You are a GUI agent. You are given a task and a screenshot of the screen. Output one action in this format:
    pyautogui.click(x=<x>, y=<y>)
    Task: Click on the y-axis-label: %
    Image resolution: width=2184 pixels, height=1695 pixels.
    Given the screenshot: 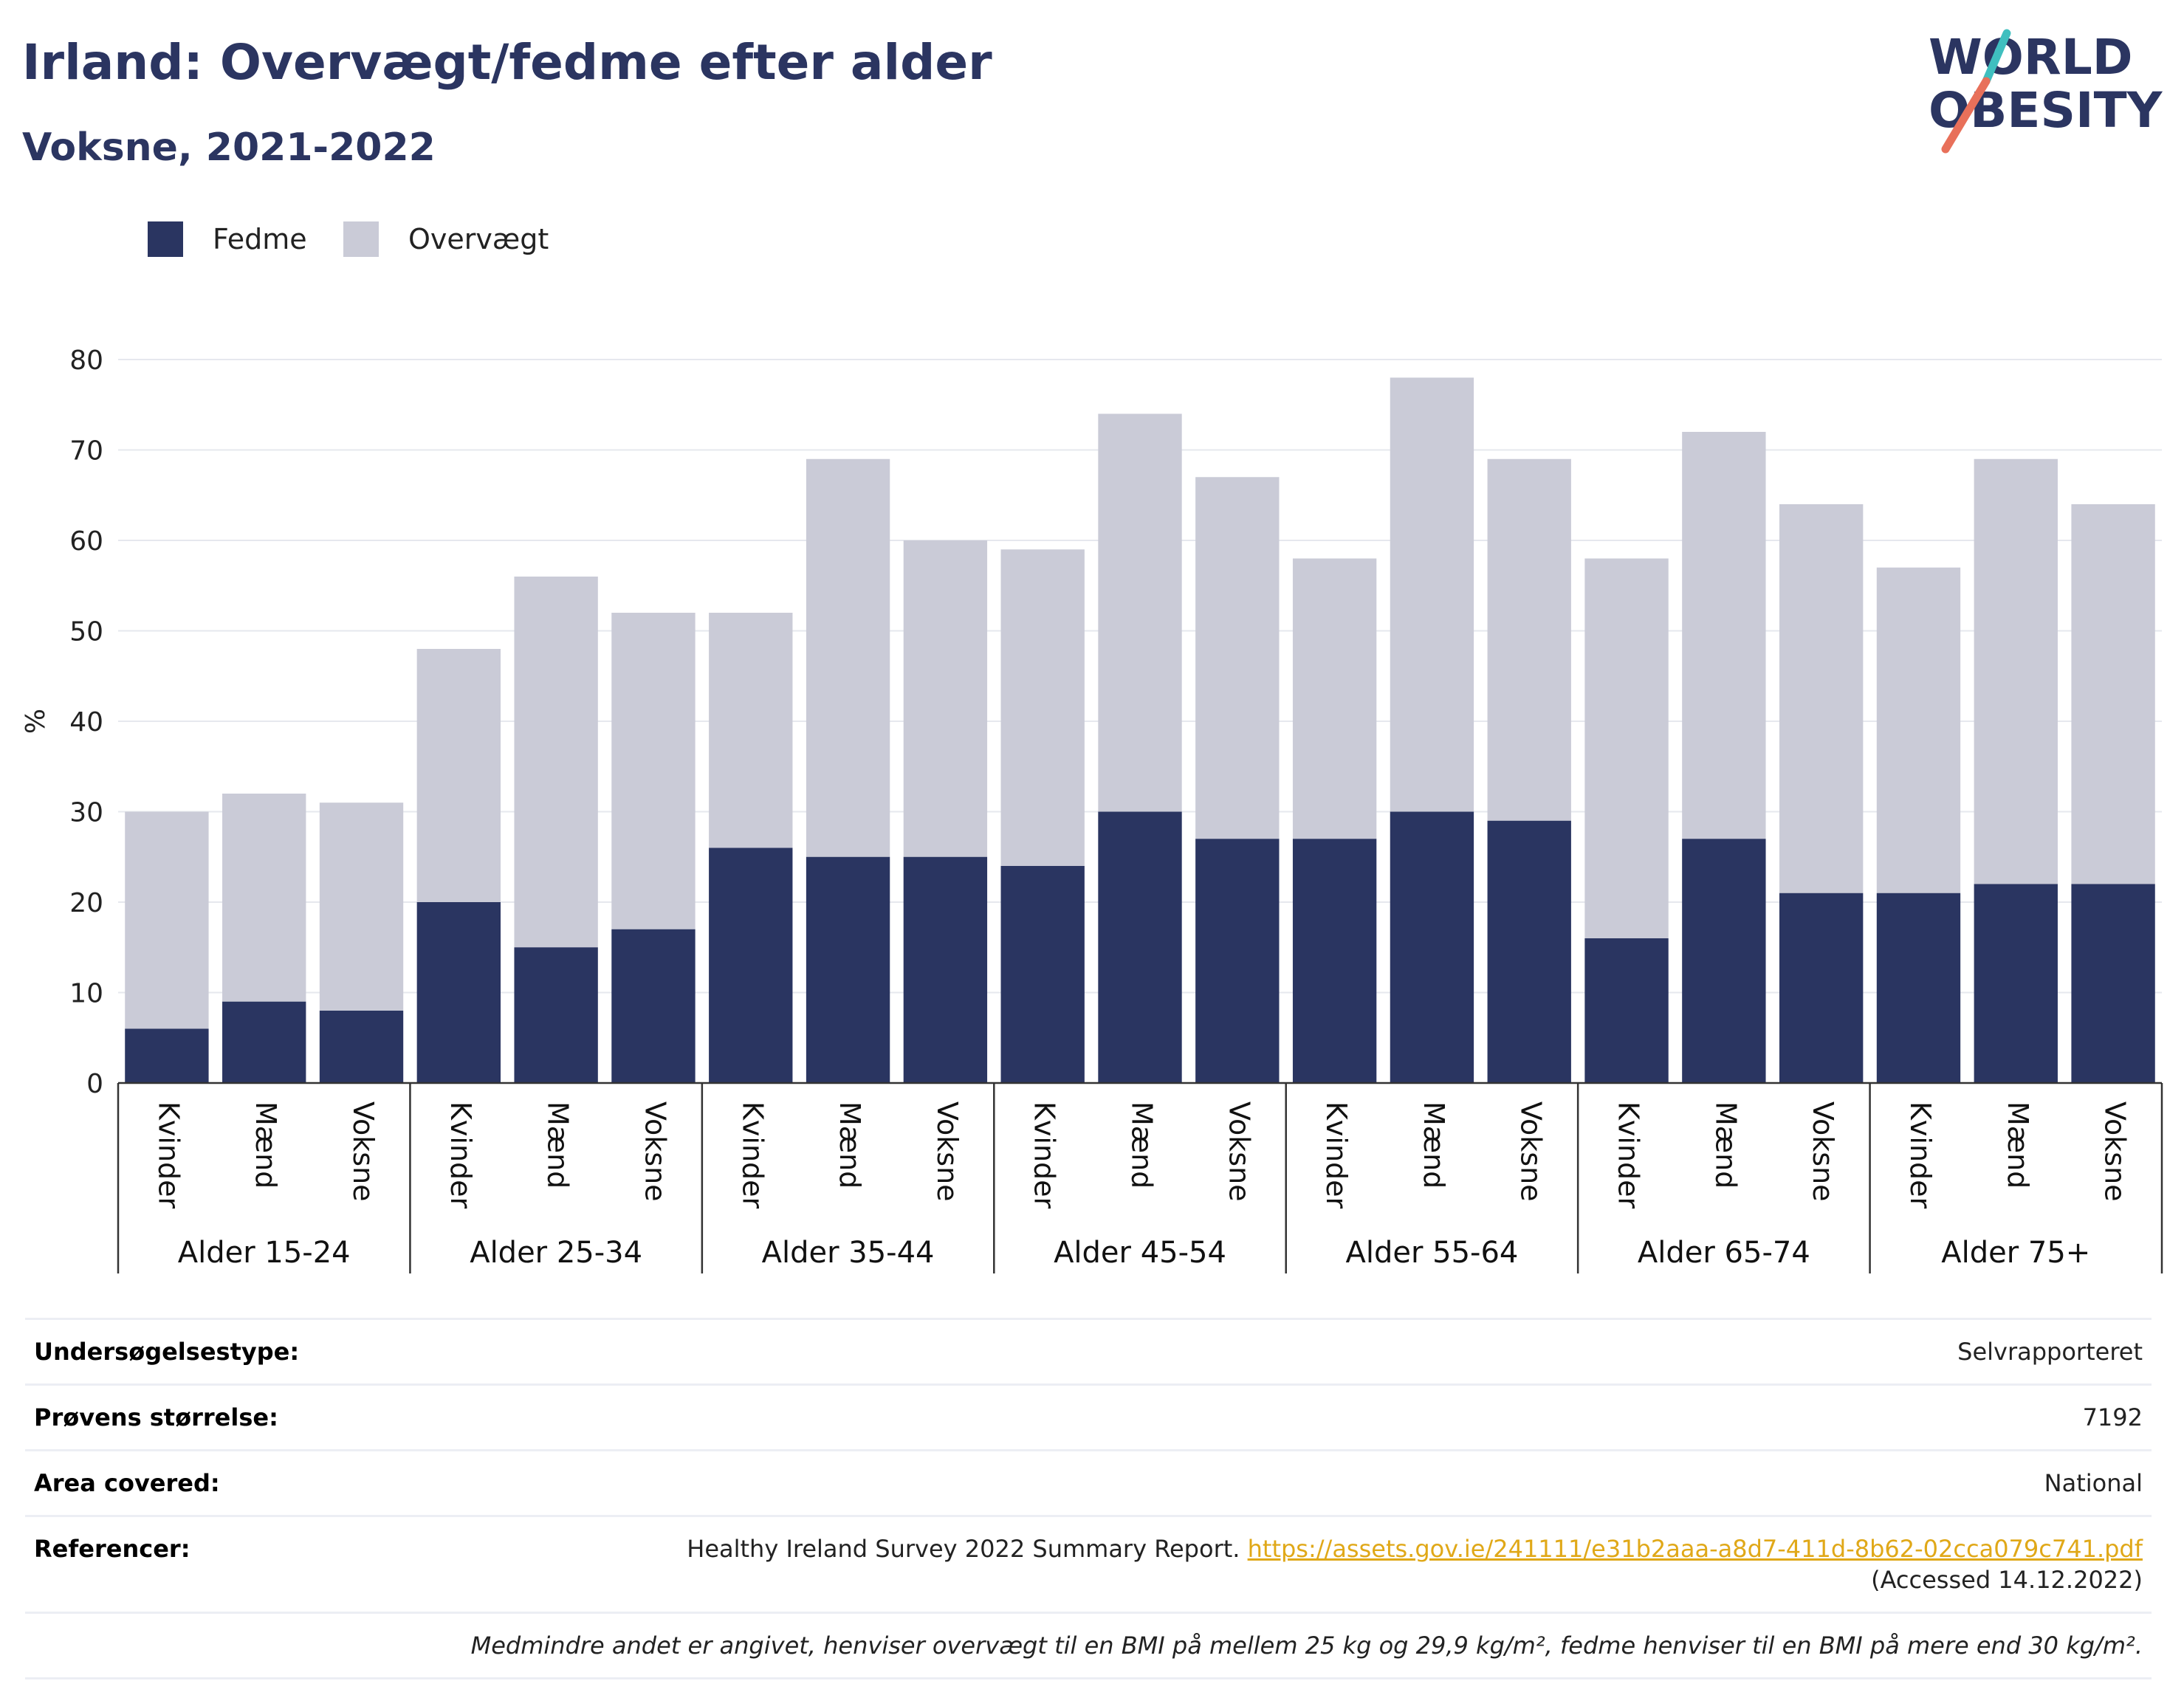 What is the action you would take?
    pyautogui.click(x=36, y=721)
    